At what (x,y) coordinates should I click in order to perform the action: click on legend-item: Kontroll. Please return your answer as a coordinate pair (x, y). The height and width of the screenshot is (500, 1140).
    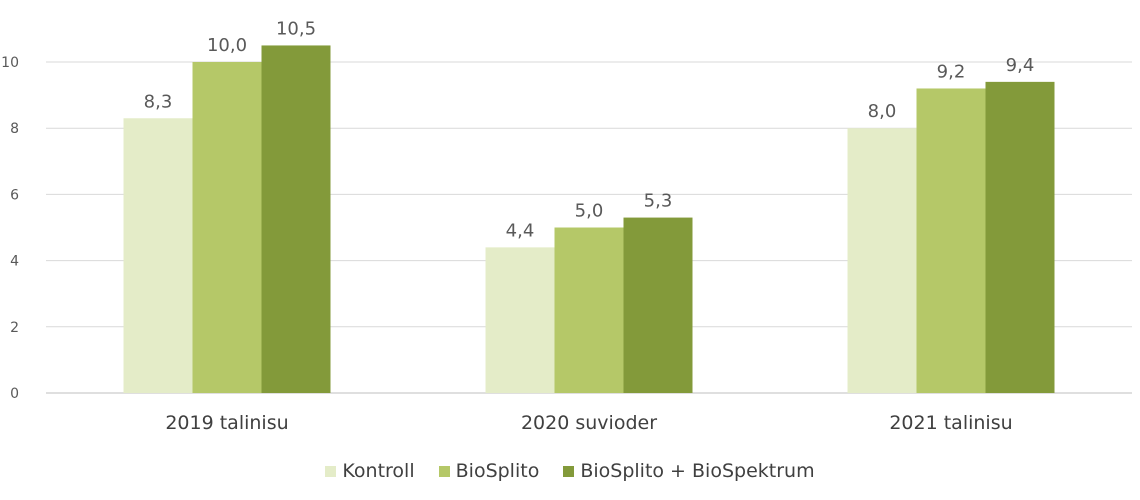
    Looking at the image, I should click on (370, 471).